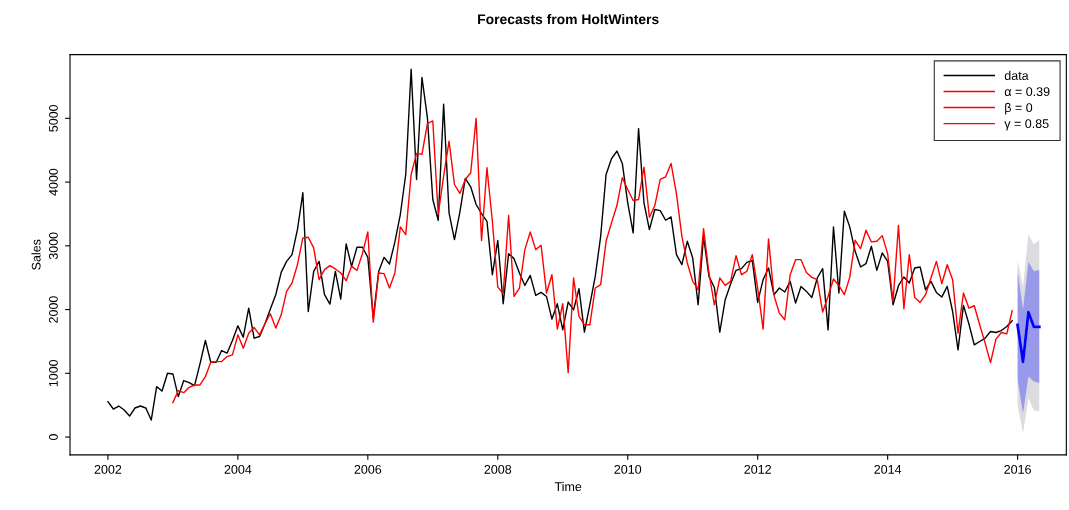 This screenshot has height=510, width=1069. What do you see at coordinates (1026, 125) in the screenshot?
I see `annotation: γ = 0.85` at bounding box center [1026, 125].